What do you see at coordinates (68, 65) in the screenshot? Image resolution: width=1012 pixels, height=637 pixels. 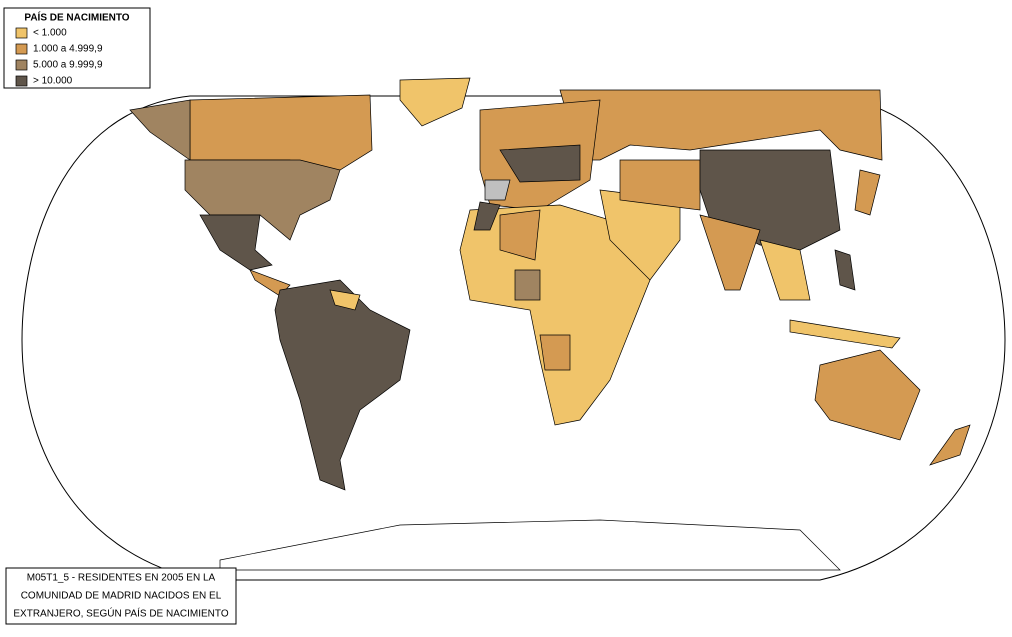 I see `legend-label: 5.000 a 9.999,9` at bounding box center [68, 65].